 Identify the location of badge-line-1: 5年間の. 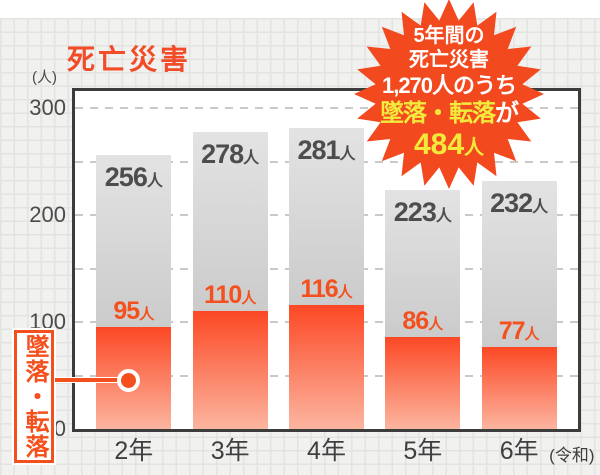
(449, 35).